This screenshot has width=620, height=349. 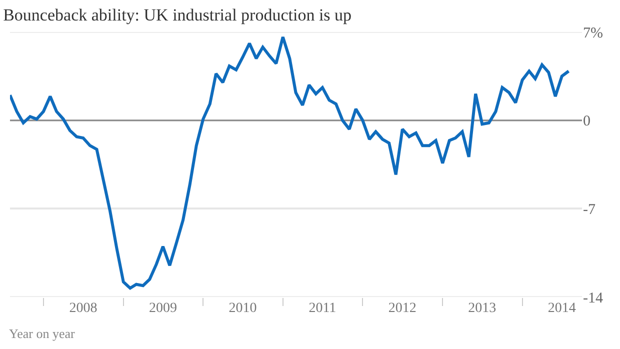 I want to click on y-tick-label: -7, so click(x=589, y=210).